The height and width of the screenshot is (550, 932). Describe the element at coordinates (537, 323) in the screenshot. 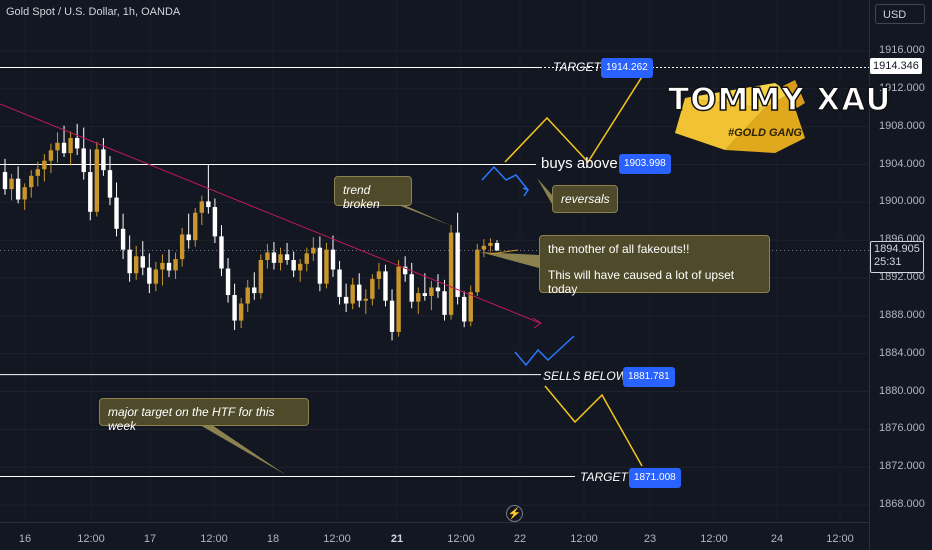

I see `trendline-arrow` at that location.